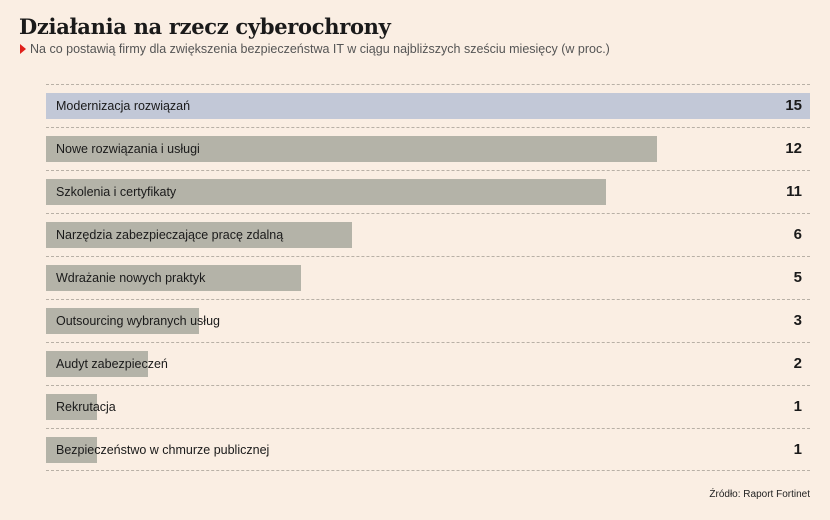  Describe the element at coordinates (428, 406) in the screenshot. I see `bar-row: Rekrutacja 1` at that location.